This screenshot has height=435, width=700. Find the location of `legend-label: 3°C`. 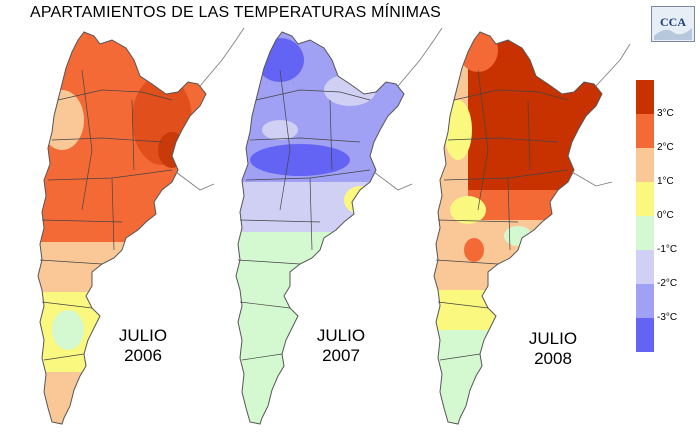

legend-label: 3°C is located at coordinates (665, 113).